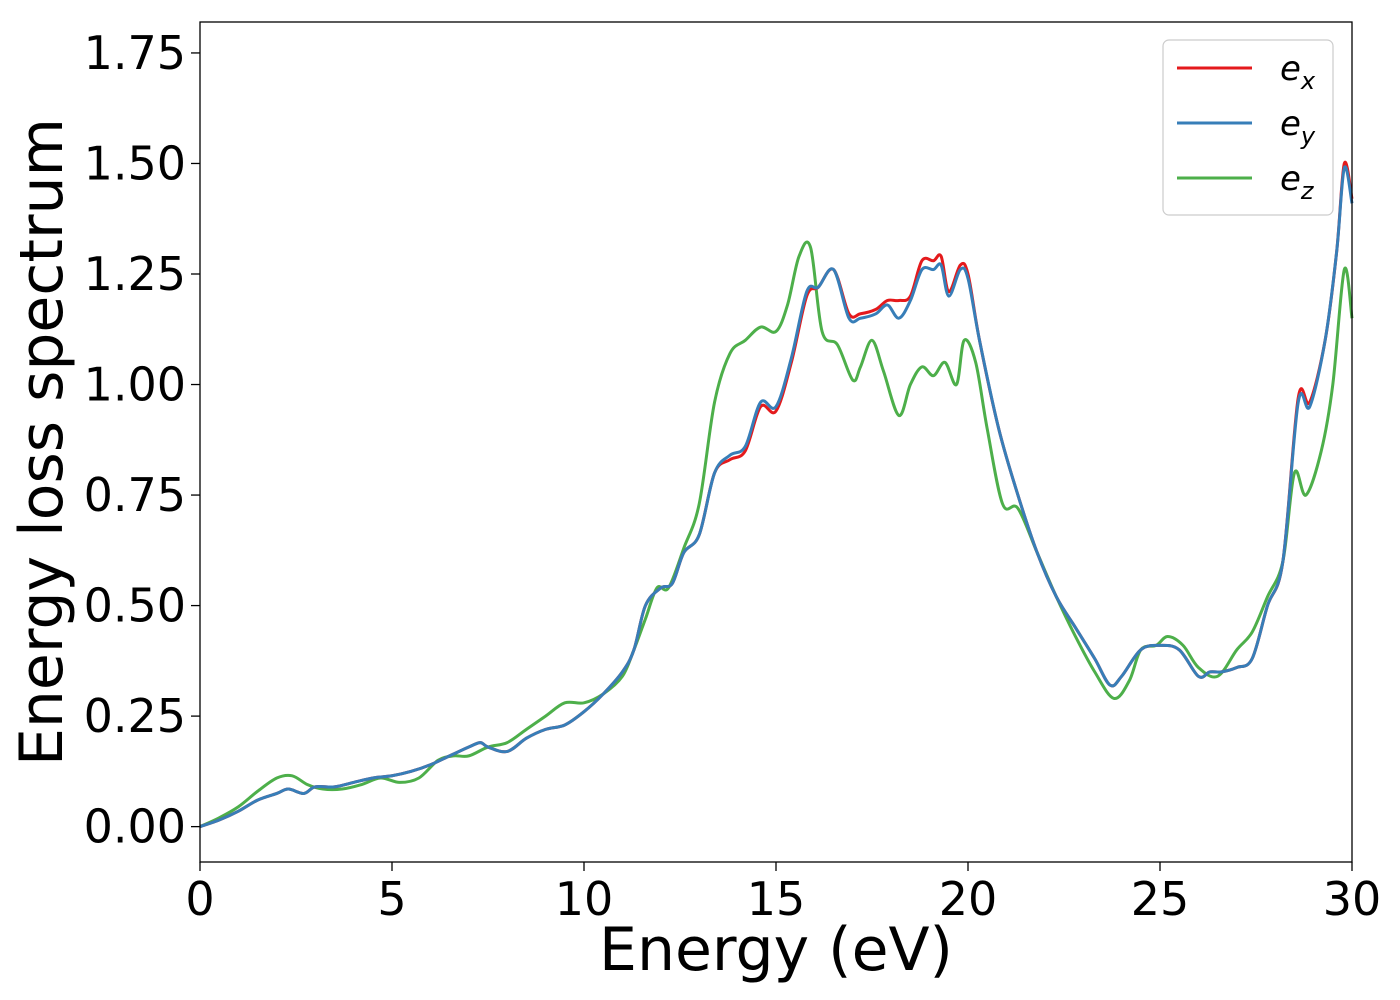 The height and width of the screenshot is (1000, 1400). Describe the element at coordinates (135, 274) in the screenshot. I see `y-tick-label: 1.25` at that location.